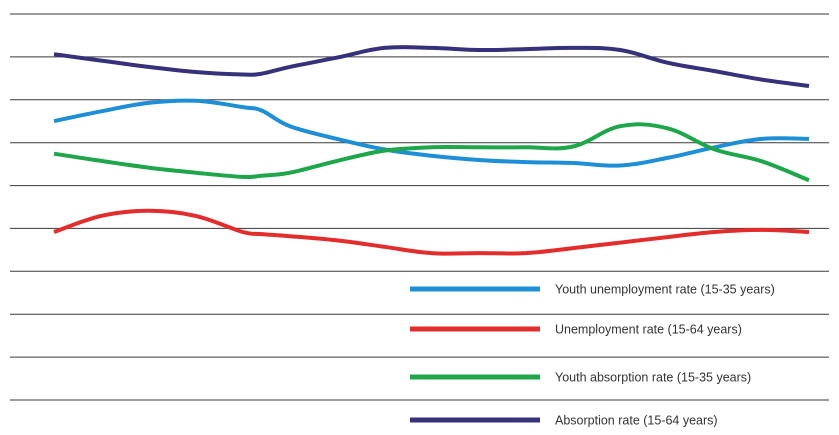  Describe the element at coordinates (431, 66) in the screenshot. I see `series-line-absorption` at that location.